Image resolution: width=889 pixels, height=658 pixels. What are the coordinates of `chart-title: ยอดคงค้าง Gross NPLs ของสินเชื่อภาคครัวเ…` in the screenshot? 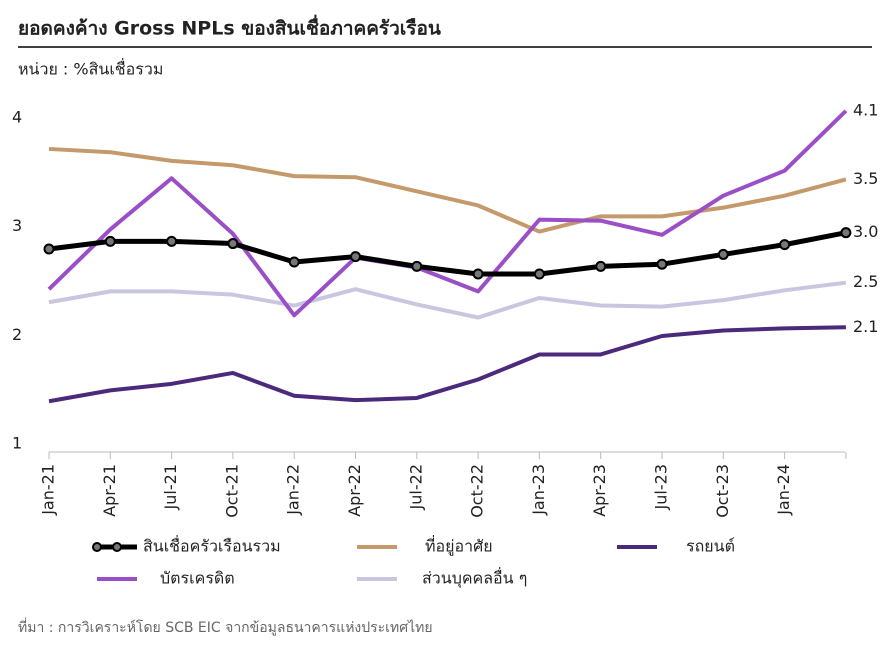 It's located at (229, 27).